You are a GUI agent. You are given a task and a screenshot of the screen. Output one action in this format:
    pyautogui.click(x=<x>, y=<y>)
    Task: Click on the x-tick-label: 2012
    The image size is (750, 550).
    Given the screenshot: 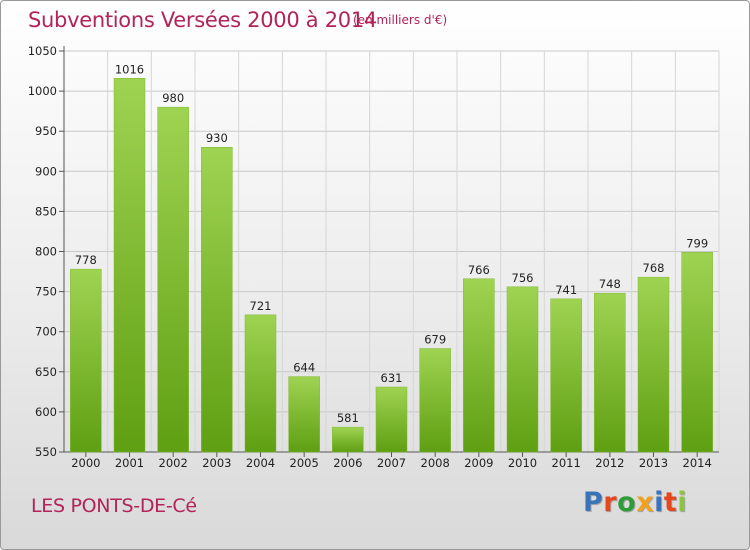 What is the action you would take?
    pyautogui.click(x=609, y=463)
    